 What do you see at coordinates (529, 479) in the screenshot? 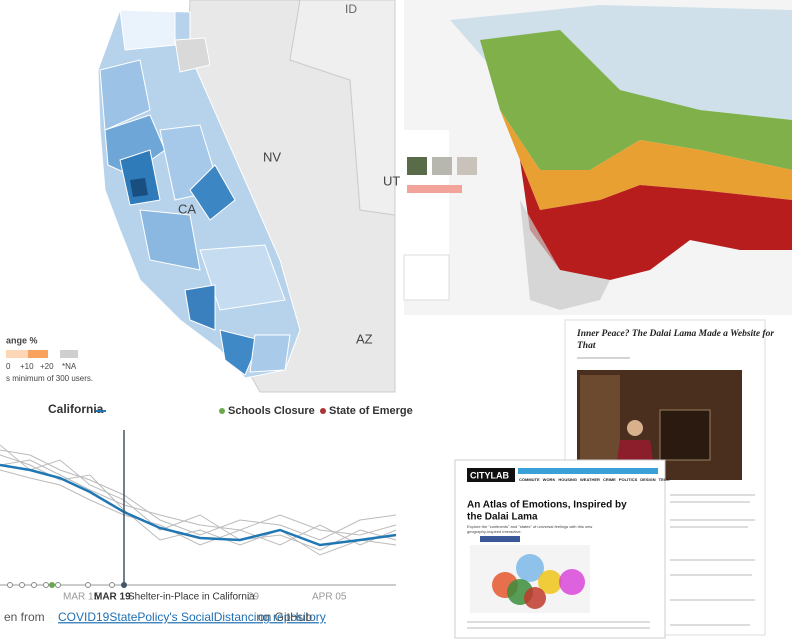
I see `nav-item: COMMUTE` at bounding box center [529, 479].